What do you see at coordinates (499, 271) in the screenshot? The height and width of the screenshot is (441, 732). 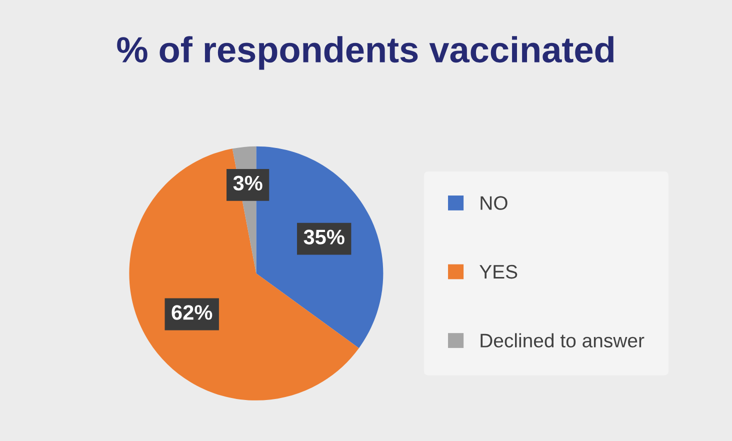 I see `legend-label: YES` at bounding box center [499, 271].